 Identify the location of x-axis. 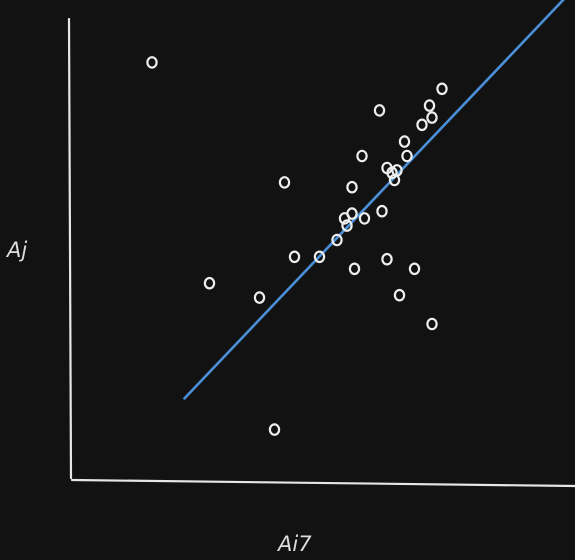
(322, 483).